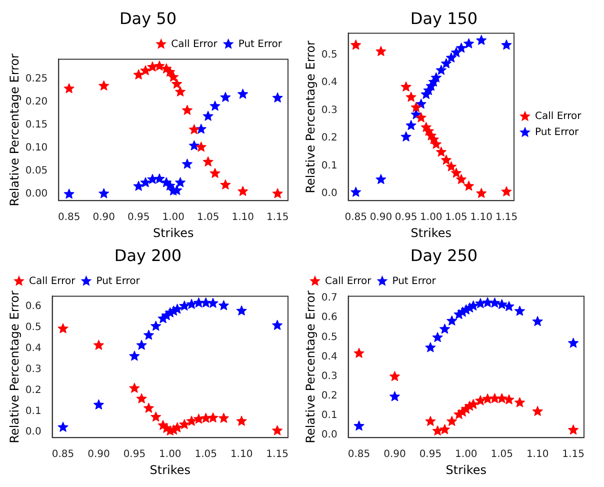 The image size is (604, 487). Describe the element at coordinates (329, 337) in the screenshot. I see `y-tick-label: 0.5` at that location.